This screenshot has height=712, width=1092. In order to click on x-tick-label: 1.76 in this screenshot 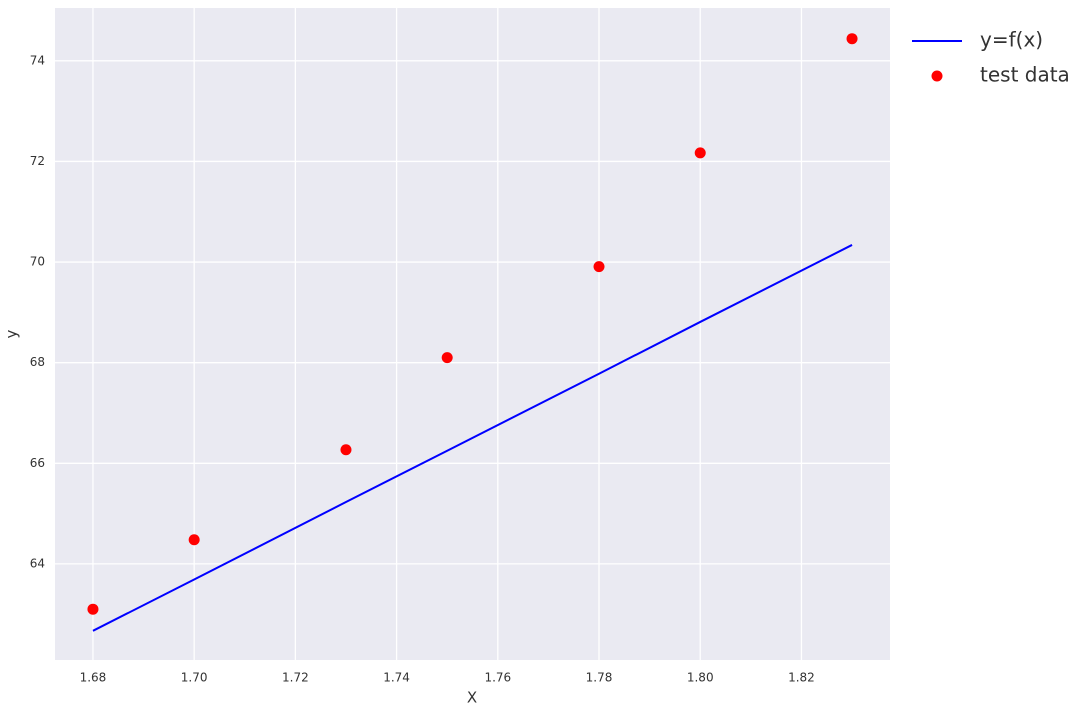, I will do `click(497, 678)`.